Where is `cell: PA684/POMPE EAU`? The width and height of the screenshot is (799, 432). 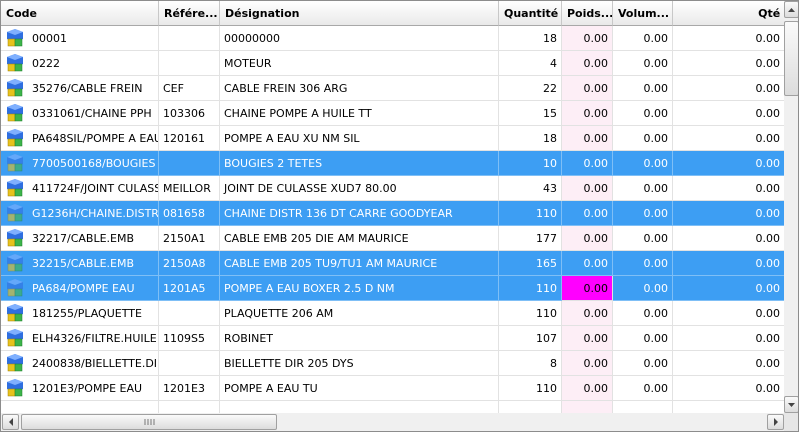
cell: PA684/POMPE EAU is located at coordinates (80, 288).